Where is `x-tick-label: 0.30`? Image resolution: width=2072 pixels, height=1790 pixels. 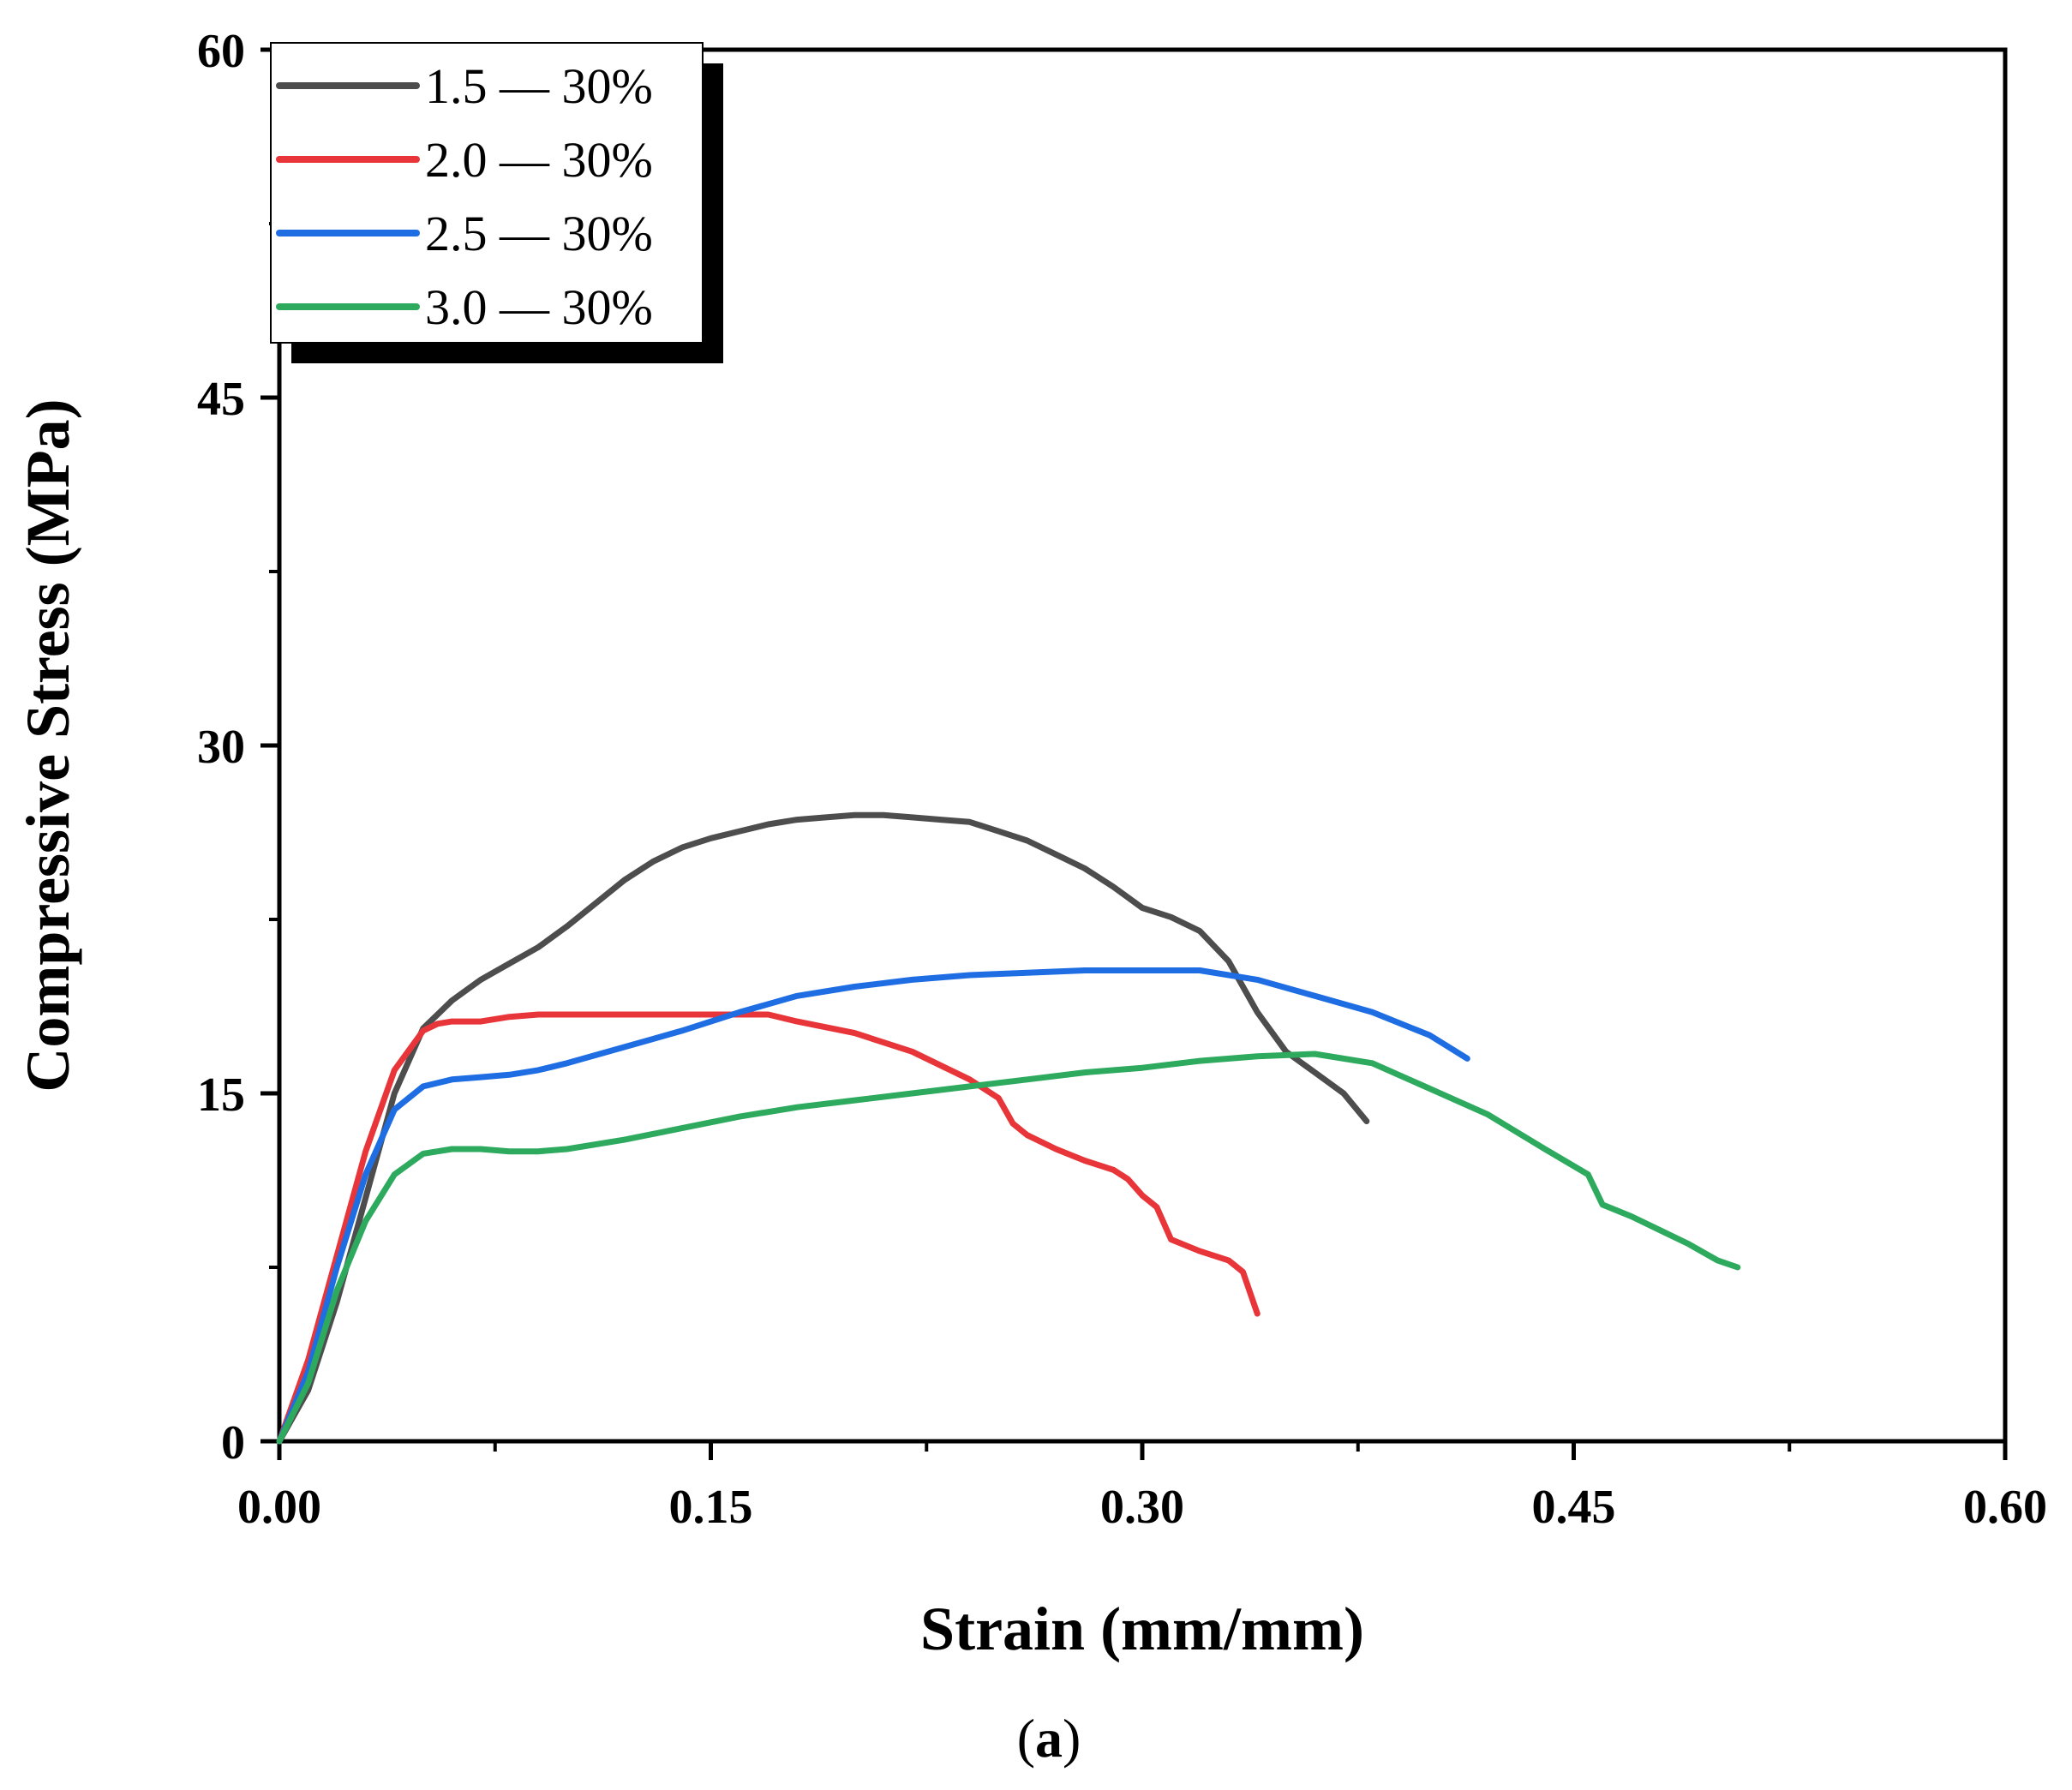
x-tick-label: 0.30 is located at coordinates (1142, 1507).